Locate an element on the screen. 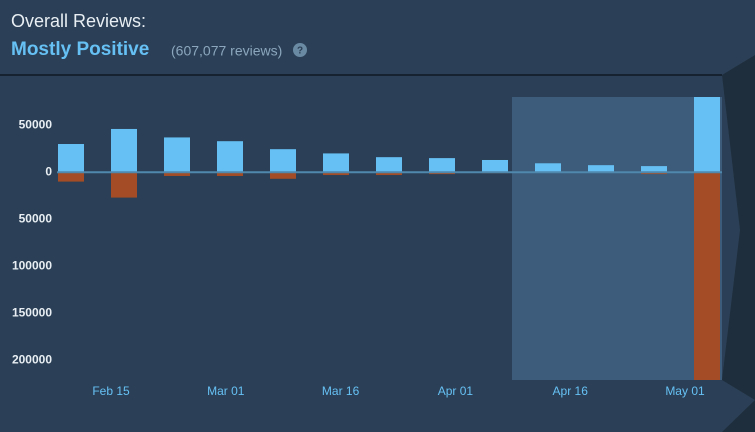 Image resolution: width=755 pixels, height=432 pixels. y-tick-label: 150000 is located at coordinates (32, 312).